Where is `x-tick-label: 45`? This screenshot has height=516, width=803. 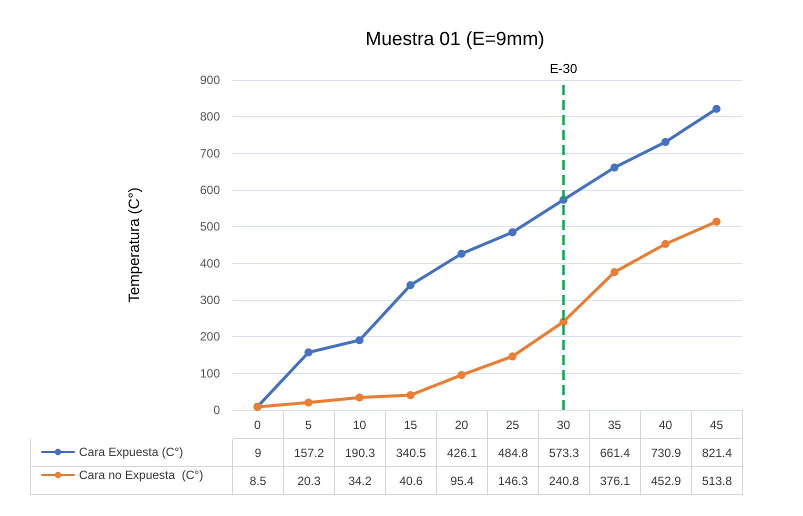
x-tick-label: 45 is located at coordinates (717, 425).